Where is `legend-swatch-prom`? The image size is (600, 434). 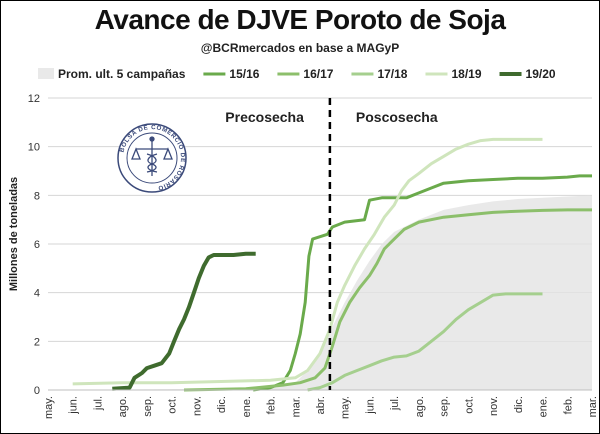 legend-swatch-prom is located at coordinates (46, 73).